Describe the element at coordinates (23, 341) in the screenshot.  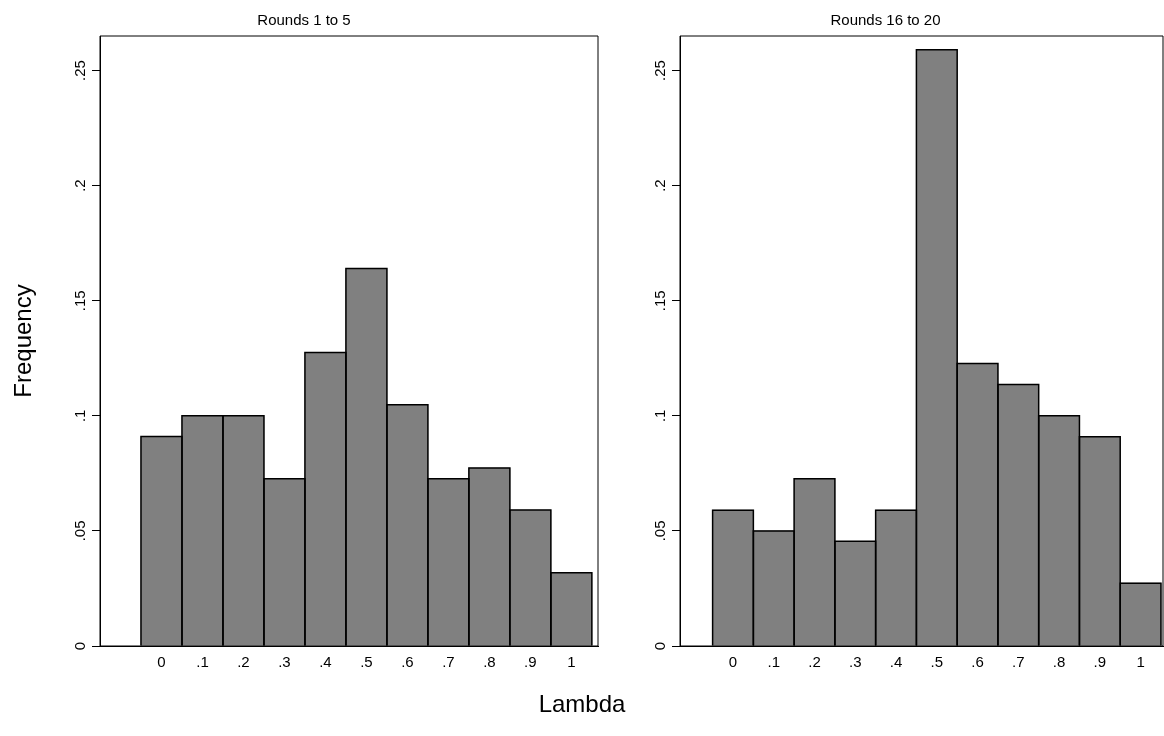
I see `y-axis-title: Frequency` at that location.